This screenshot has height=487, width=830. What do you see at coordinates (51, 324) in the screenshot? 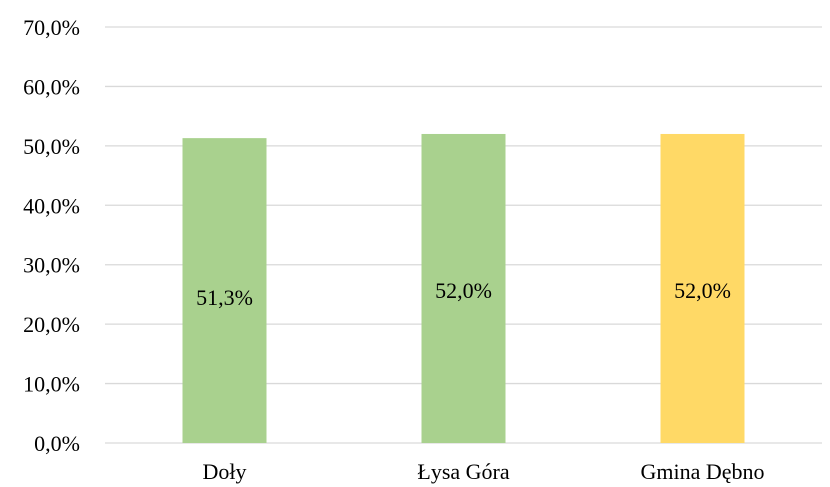
I see `y-tick-label: 20,0%` at bounding box center [51, 324].